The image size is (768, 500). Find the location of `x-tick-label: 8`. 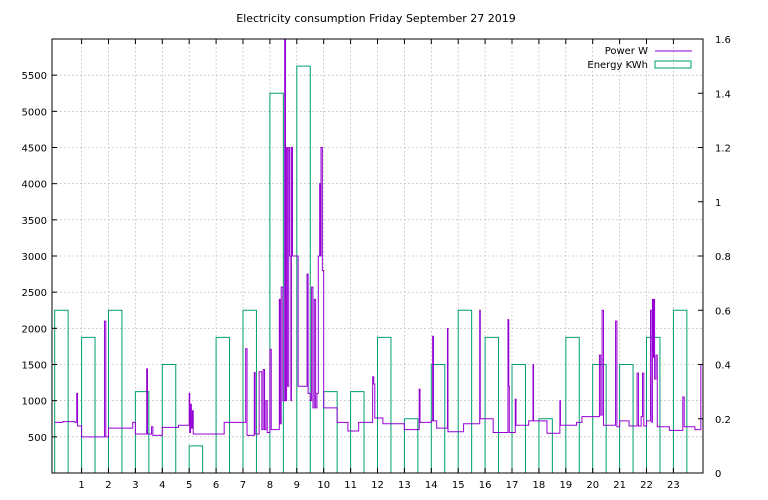

x-tick-label: 8 is located at coordinates (270, 485).